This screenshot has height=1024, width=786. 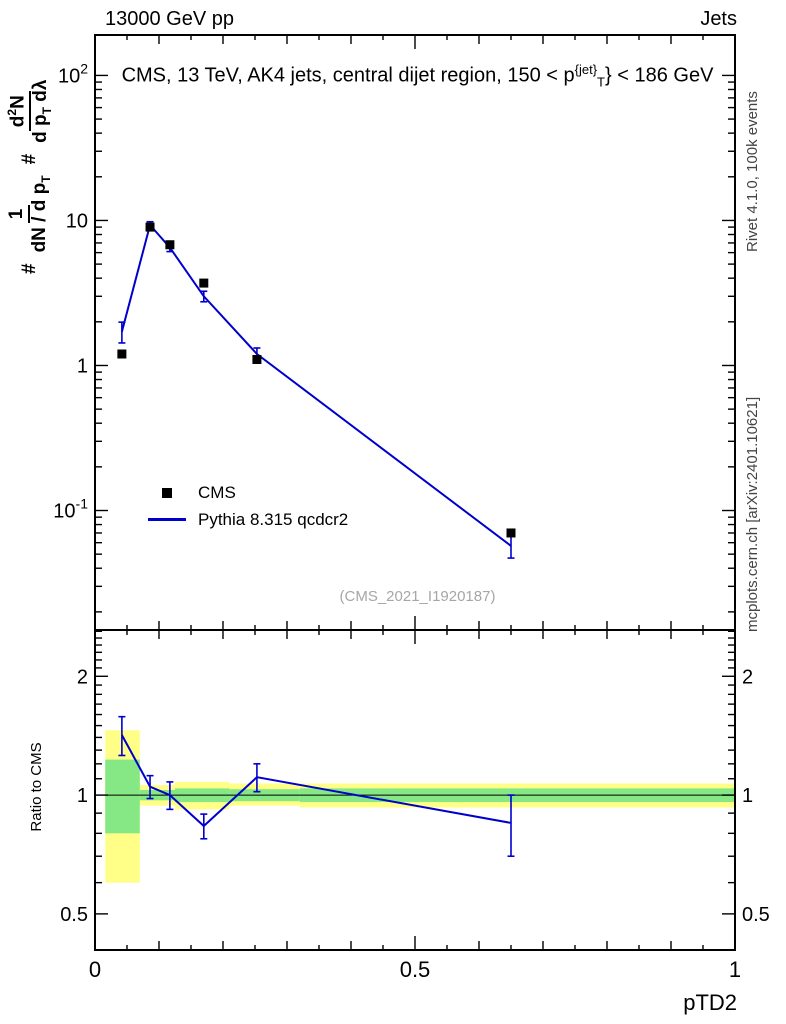 I want to click on legend-label-cms: CMS, so click(x=217, y=492).